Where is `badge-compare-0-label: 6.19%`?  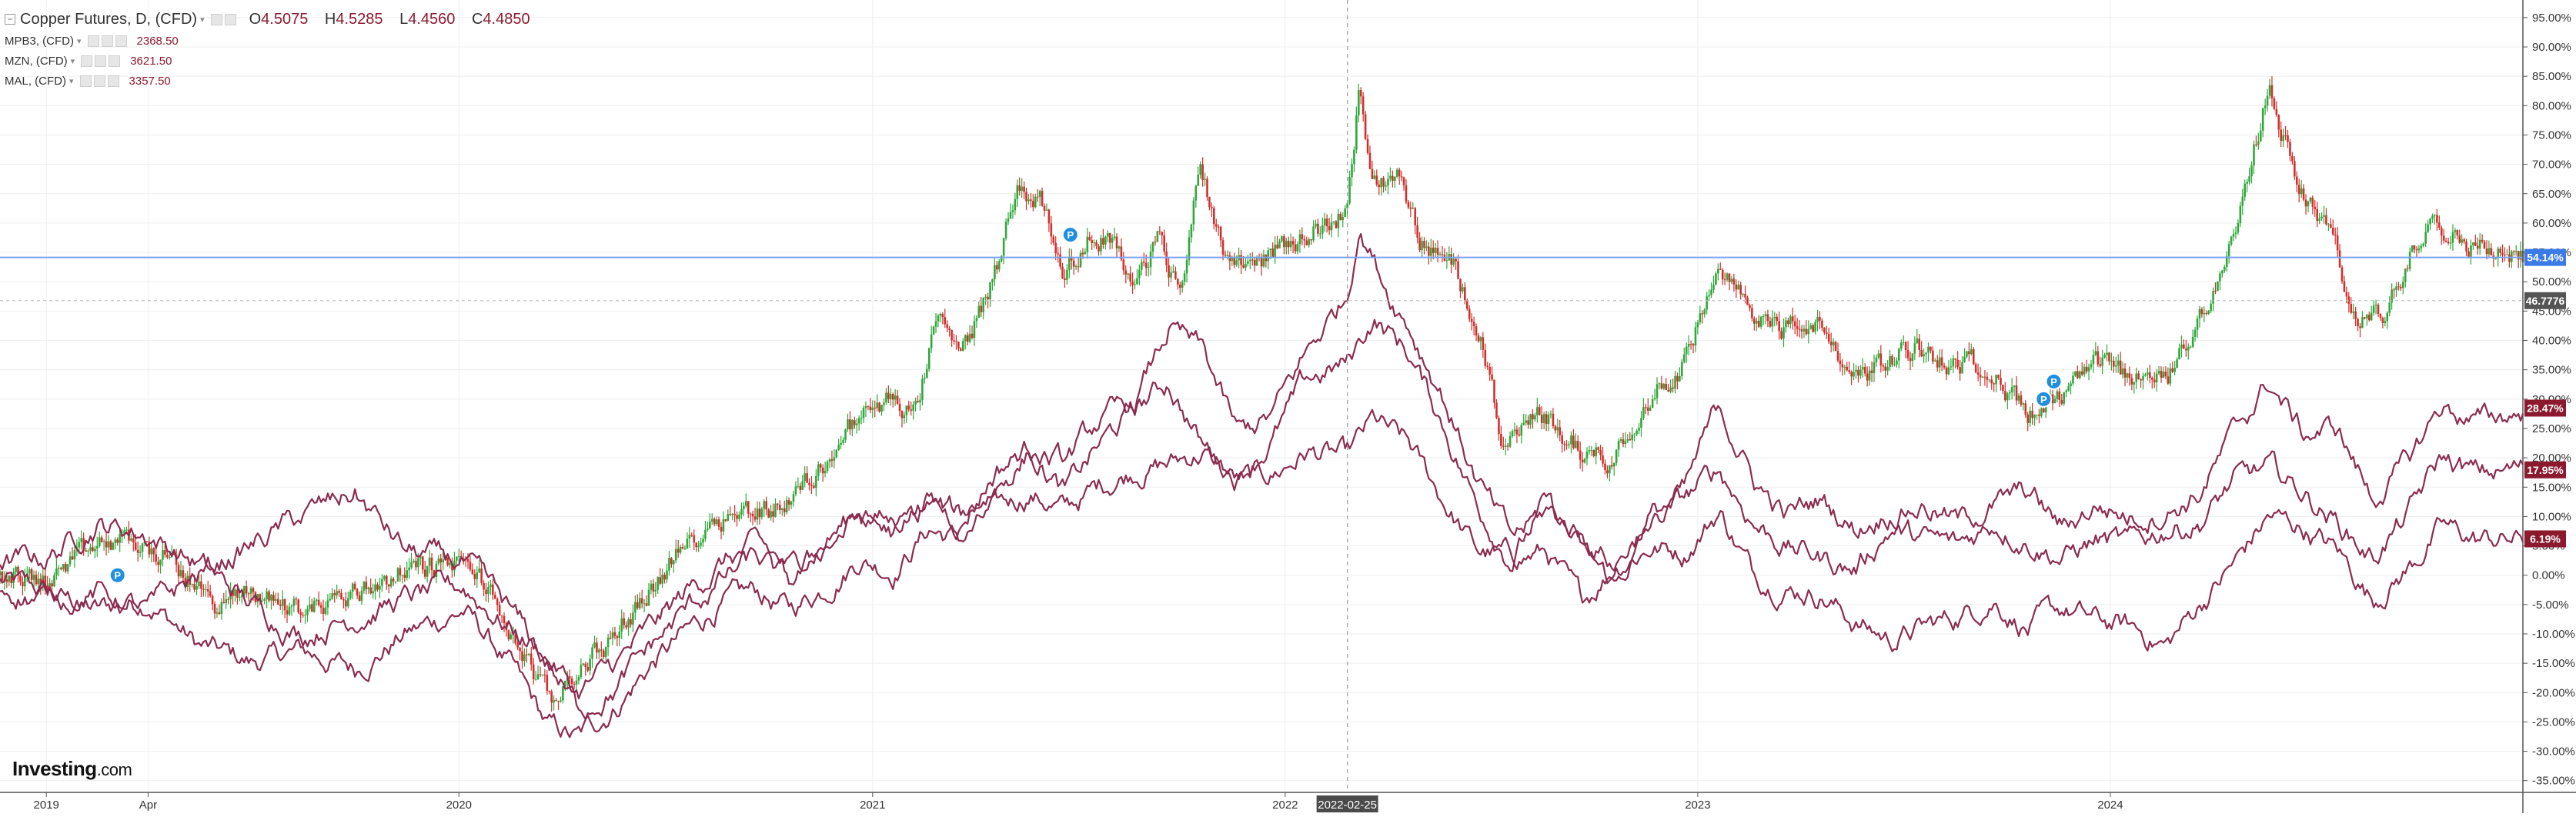
badge-compare-0-label: 6.19% is located at coordinates (2545, 538).